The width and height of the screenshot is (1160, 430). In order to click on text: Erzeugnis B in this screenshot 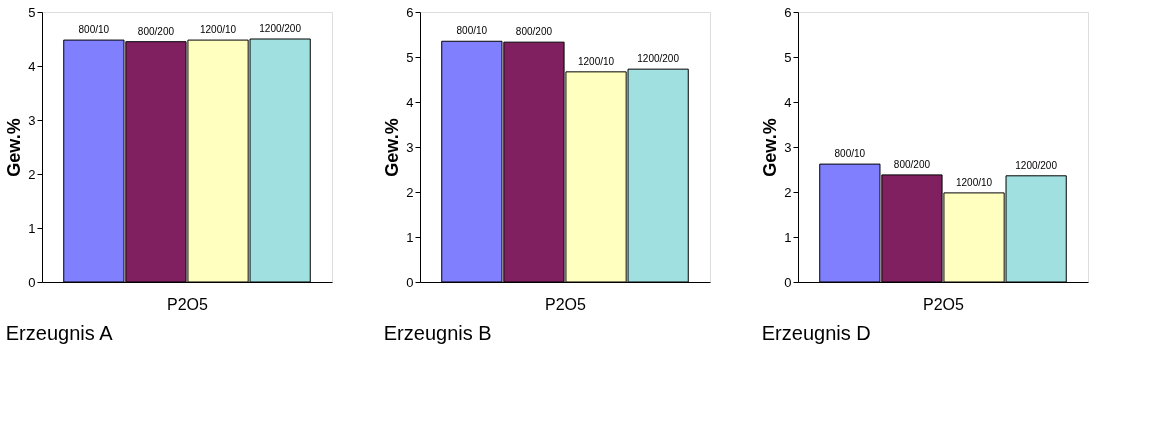, I will do `click(437, 333)`.